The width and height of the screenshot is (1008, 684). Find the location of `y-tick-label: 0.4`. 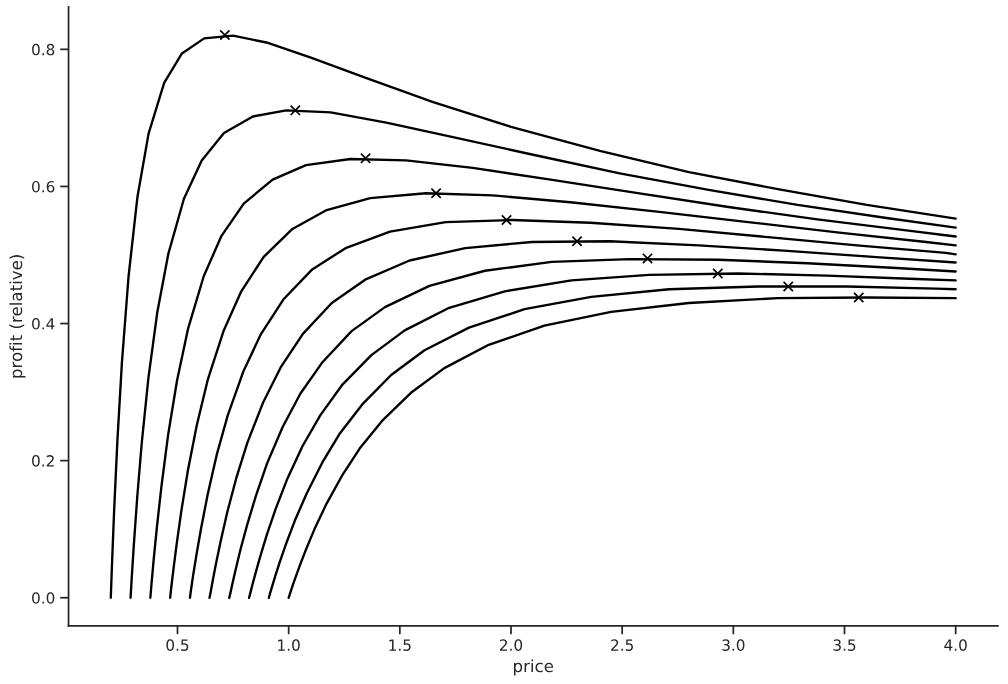

y-tick-label: 0.4 is located at coordinates (43, 324).